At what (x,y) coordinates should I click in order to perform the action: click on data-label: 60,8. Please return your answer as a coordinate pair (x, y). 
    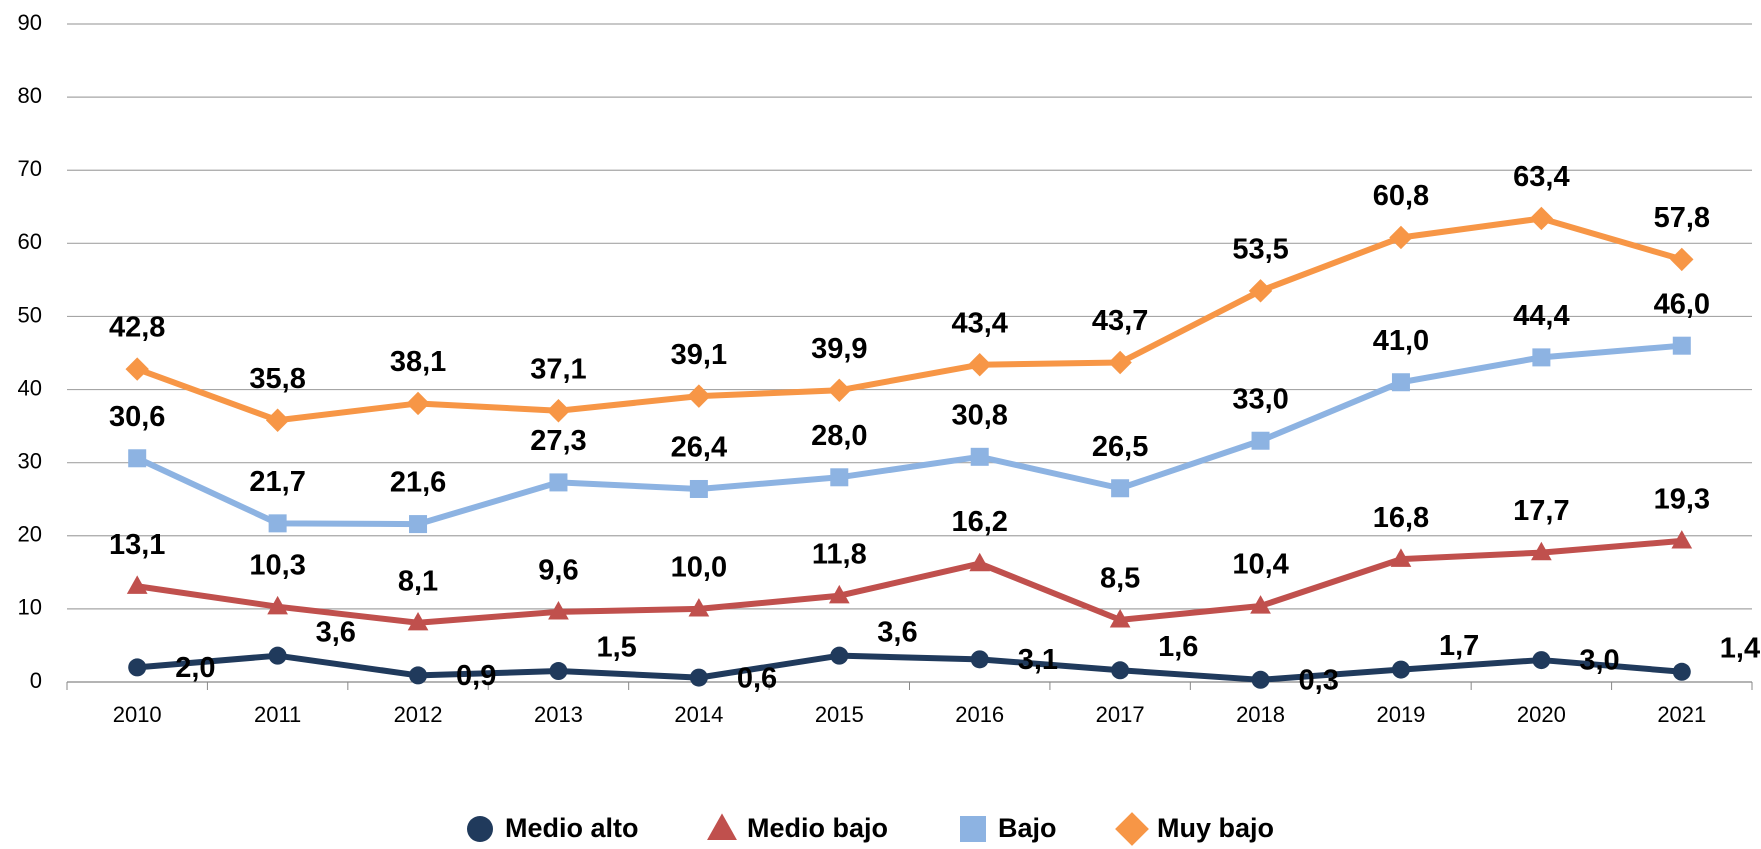
    Looking at the image, I should click on (1401, 196).